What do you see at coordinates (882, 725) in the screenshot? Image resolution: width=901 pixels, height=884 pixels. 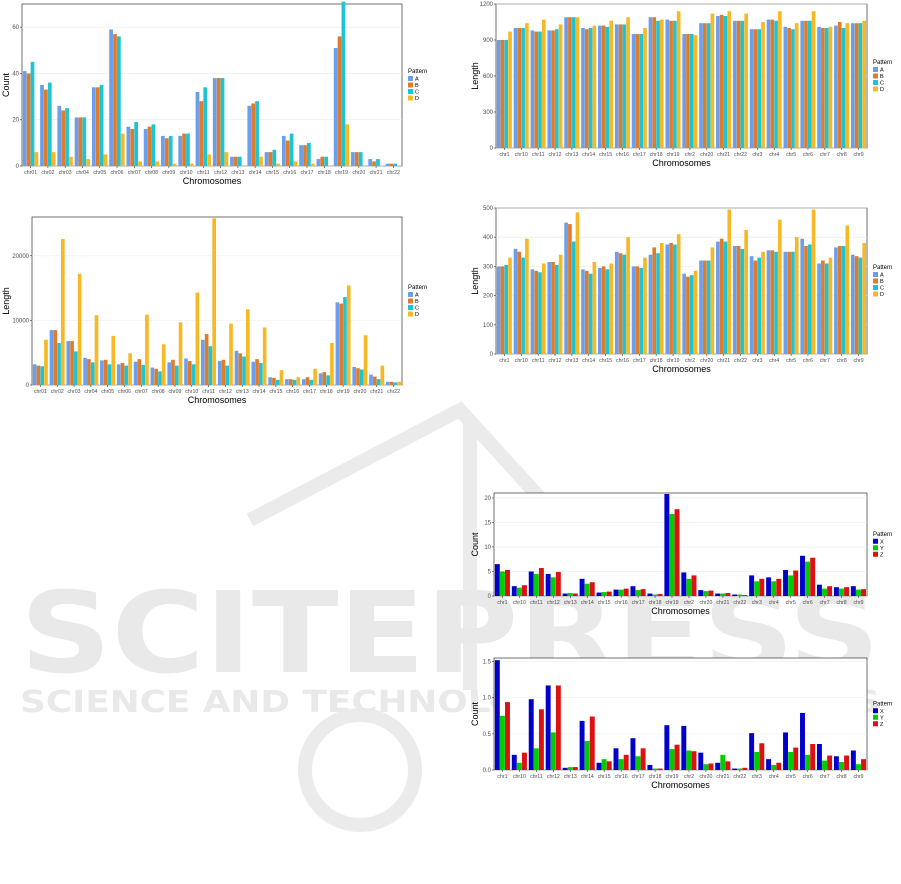 I see `legend-label: Z` at bounding box center [882, 725].